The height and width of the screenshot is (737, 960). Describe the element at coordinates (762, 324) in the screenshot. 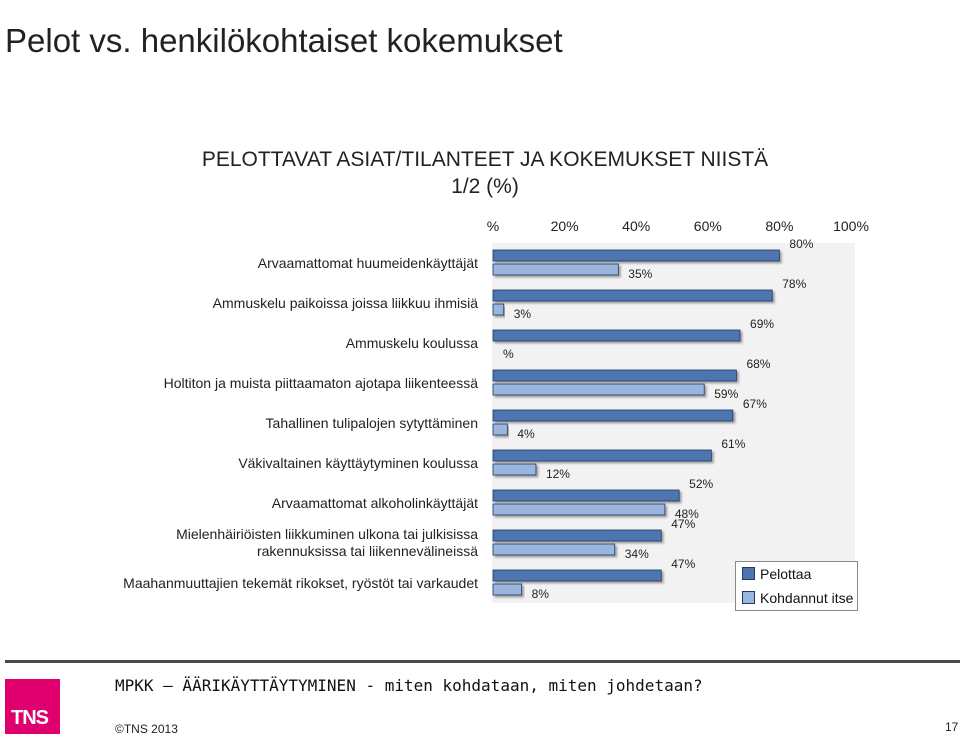

I see `data-label-pelottaa: 69%` at that location.